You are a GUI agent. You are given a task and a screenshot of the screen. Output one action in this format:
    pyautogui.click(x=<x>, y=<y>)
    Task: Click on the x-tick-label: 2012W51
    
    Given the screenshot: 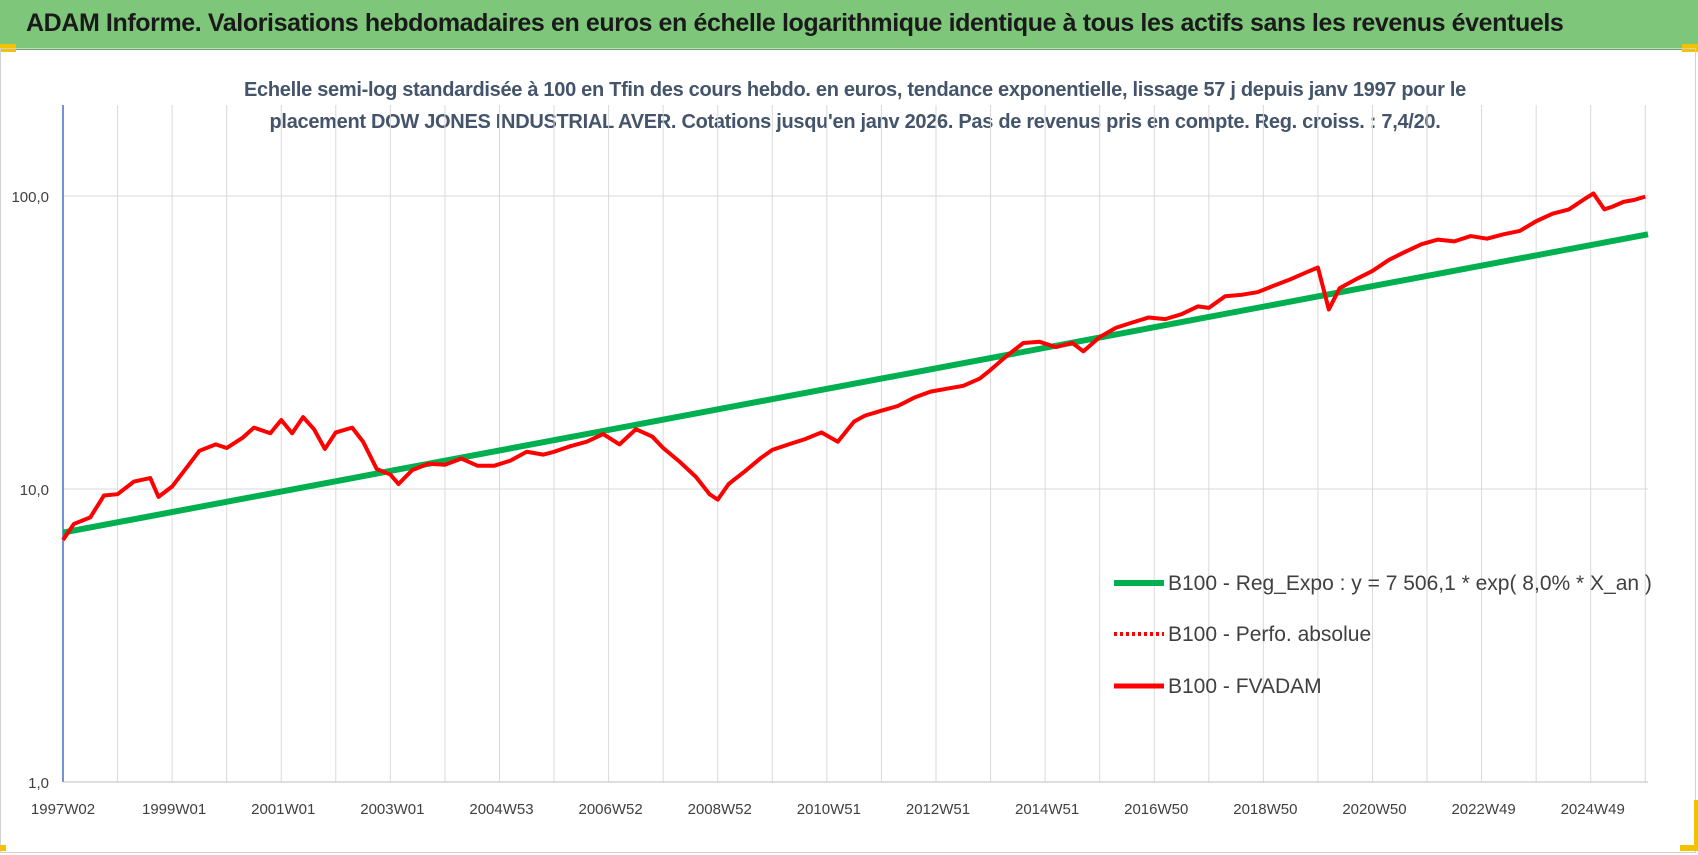 What is the action you would take?
    pyautogui.click(x=938, y=809)
    